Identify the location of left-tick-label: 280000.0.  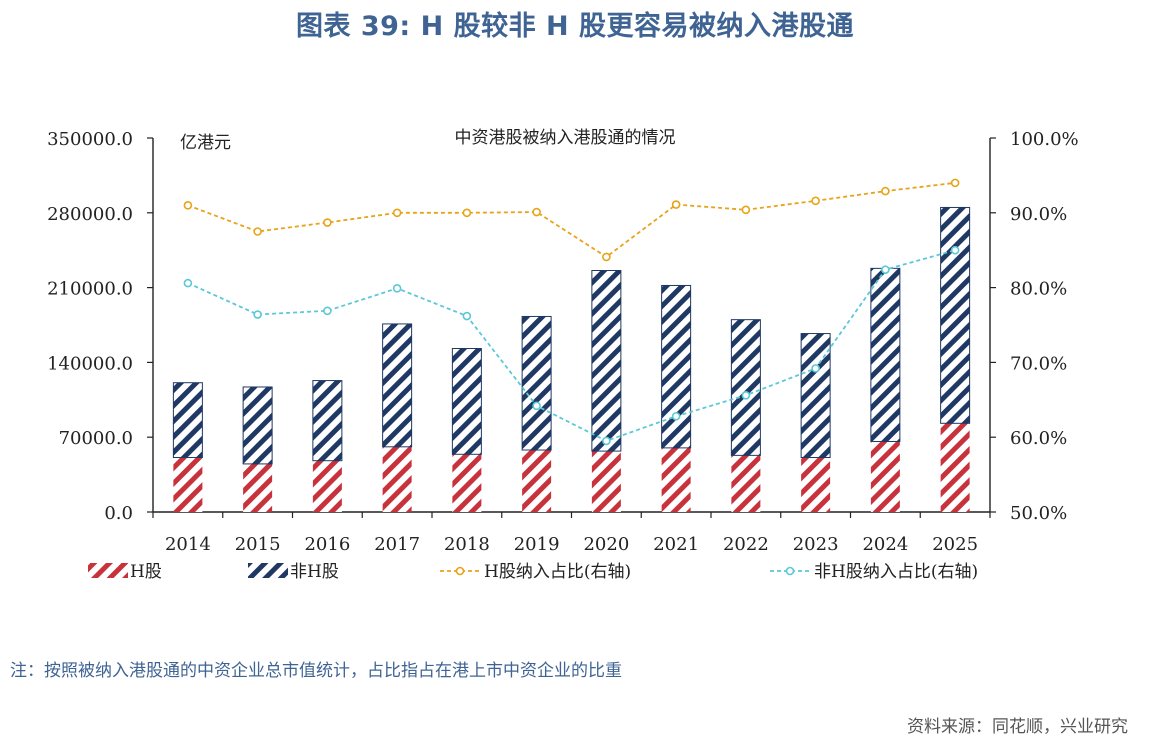
(90, 214).